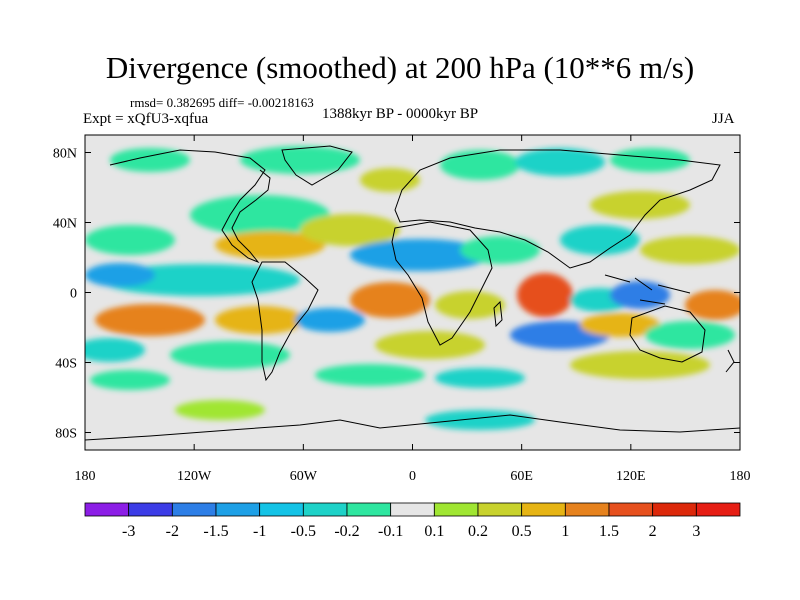 This screenshot has height=600, width=800. Describe the element at coordinates (522, 531) in the screenshot. I see `colorbar-label: 0.5` at that location.